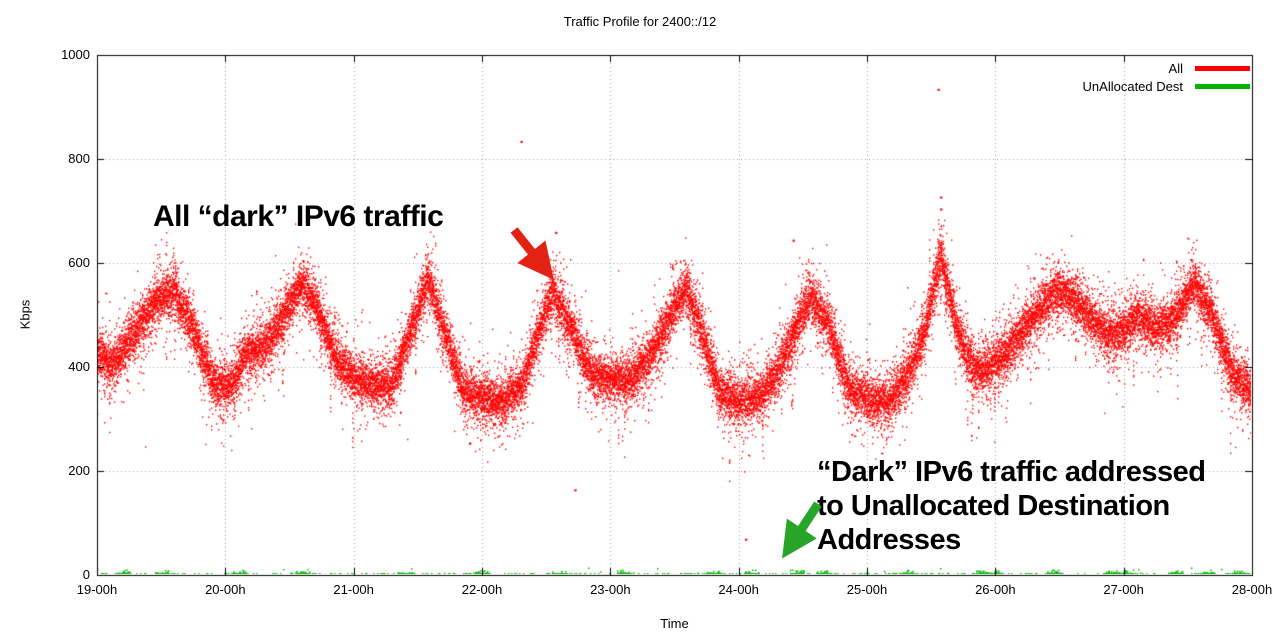 Image resolution: width=1280 pixels, height=640 pixels. I want to click on x-tick-label: 23-00h, so click(610, 589).